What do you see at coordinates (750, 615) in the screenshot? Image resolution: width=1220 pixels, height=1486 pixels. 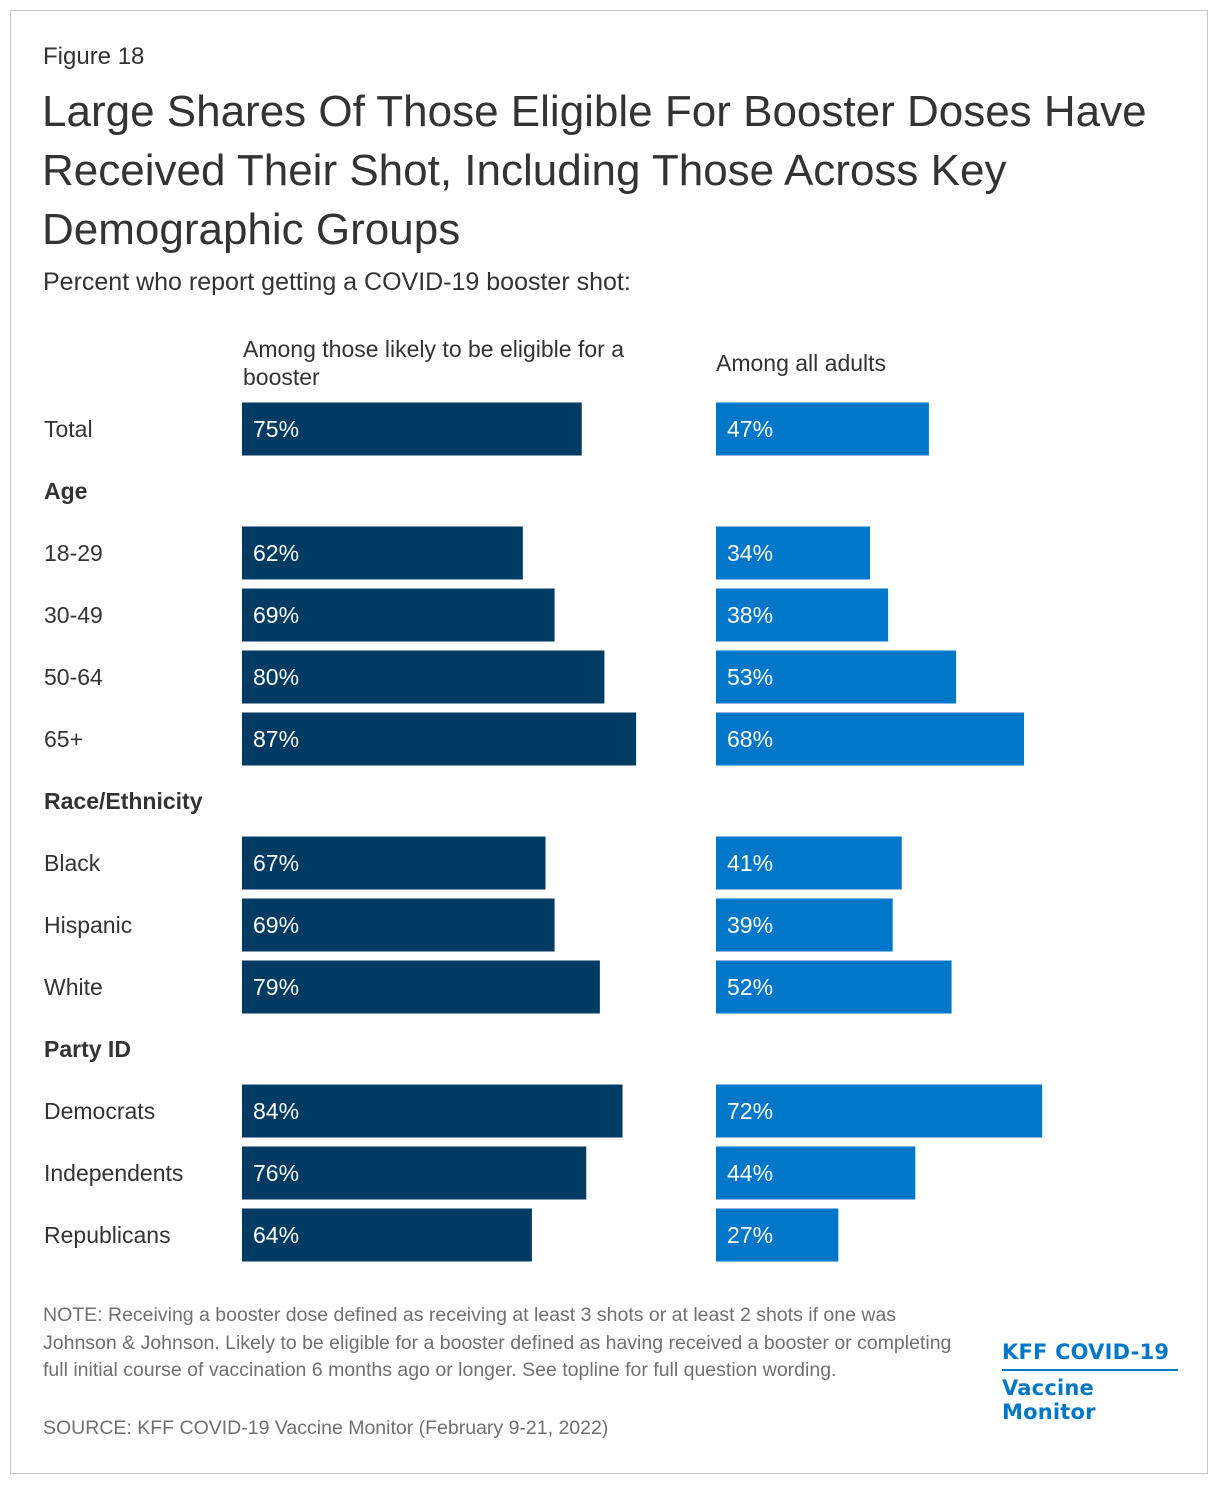 I see `data-label-all-adults-30-49: 38%` at bounding box center [750, 615].